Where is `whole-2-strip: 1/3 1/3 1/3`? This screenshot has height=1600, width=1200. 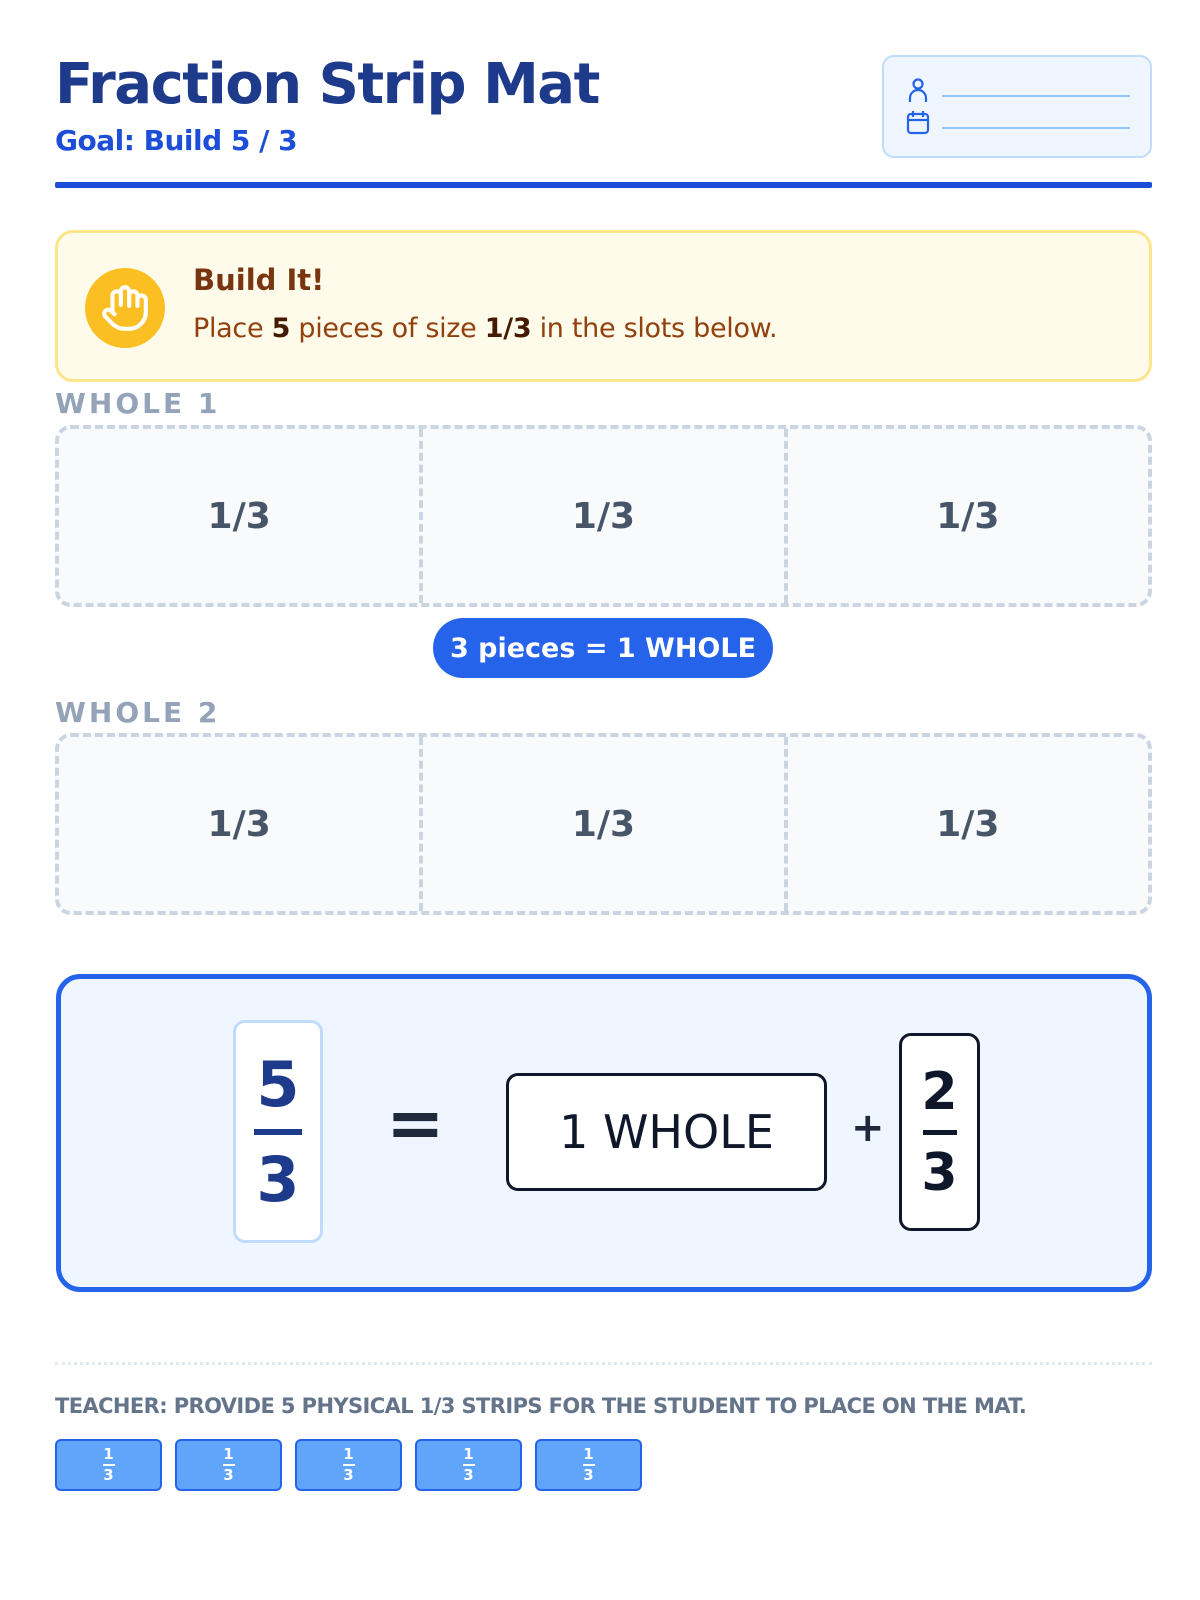 whole-2-strip: 1/3 1/3 1/3 is located at coordinates (603, 824).